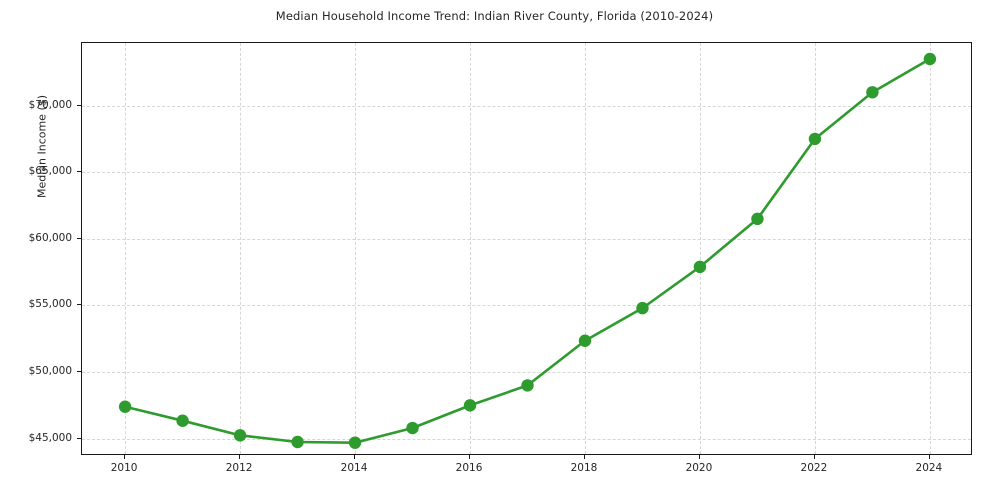 This screenshot has width=989, height=490. What do you see at coordinates (124, 468) in the screenshot?
I see `x-tick-label: 2010` at bounding box center [124, 468].